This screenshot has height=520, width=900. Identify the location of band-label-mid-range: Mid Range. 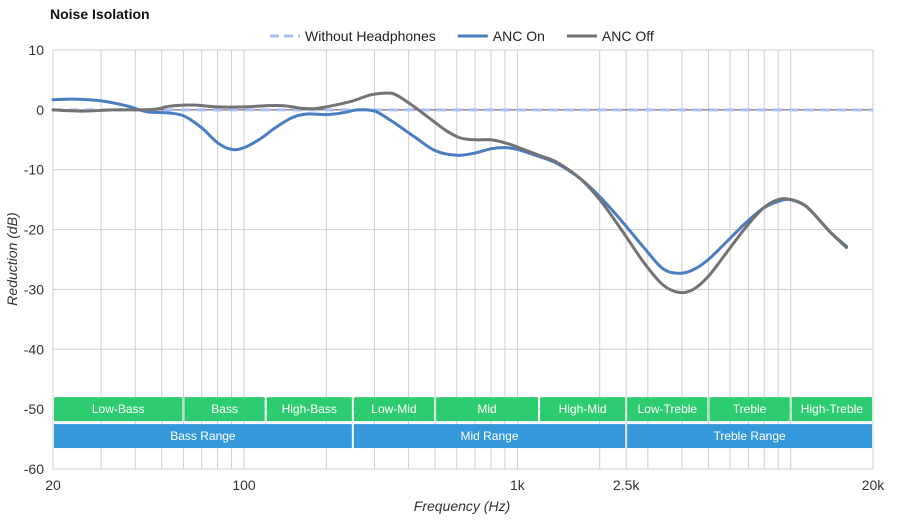
(489, 436).